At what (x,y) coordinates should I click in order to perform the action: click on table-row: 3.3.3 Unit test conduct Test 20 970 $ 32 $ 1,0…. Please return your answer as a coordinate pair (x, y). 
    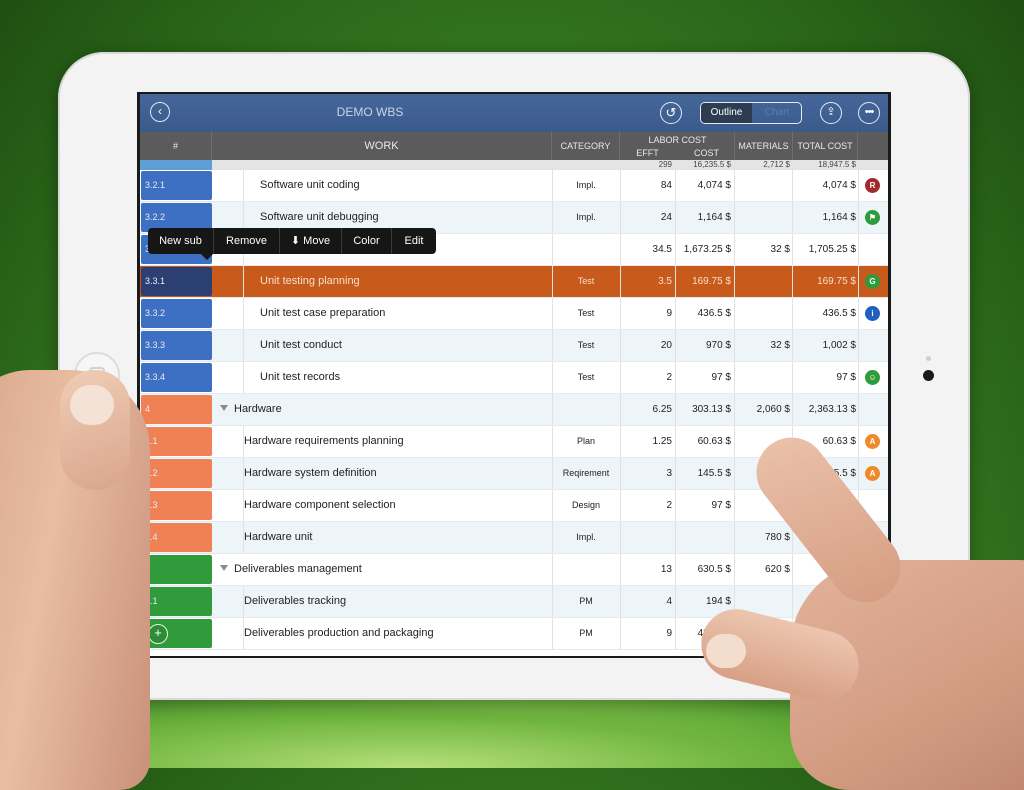
    Looking at the image, I should click on (514, 346).